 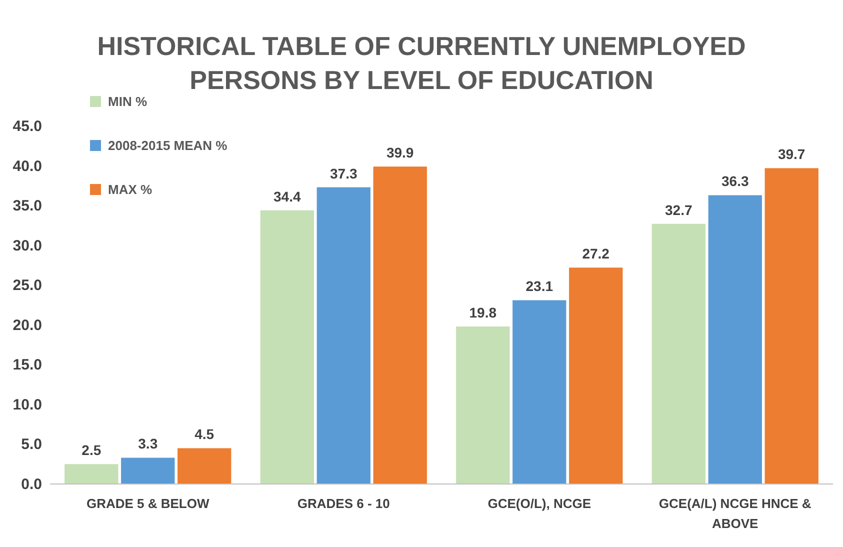 I want to click on legend-label: 2008-2015 MEAN %, so click(x=168, y=145).